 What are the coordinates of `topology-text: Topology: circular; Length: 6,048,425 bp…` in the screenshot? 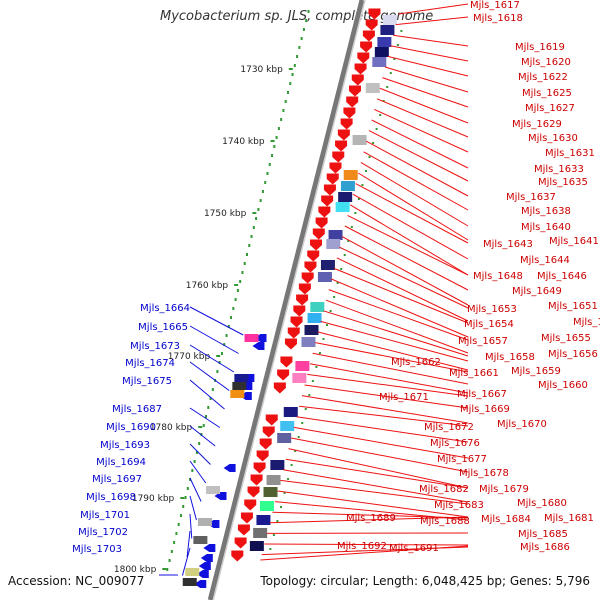 It's located at (425, 581).